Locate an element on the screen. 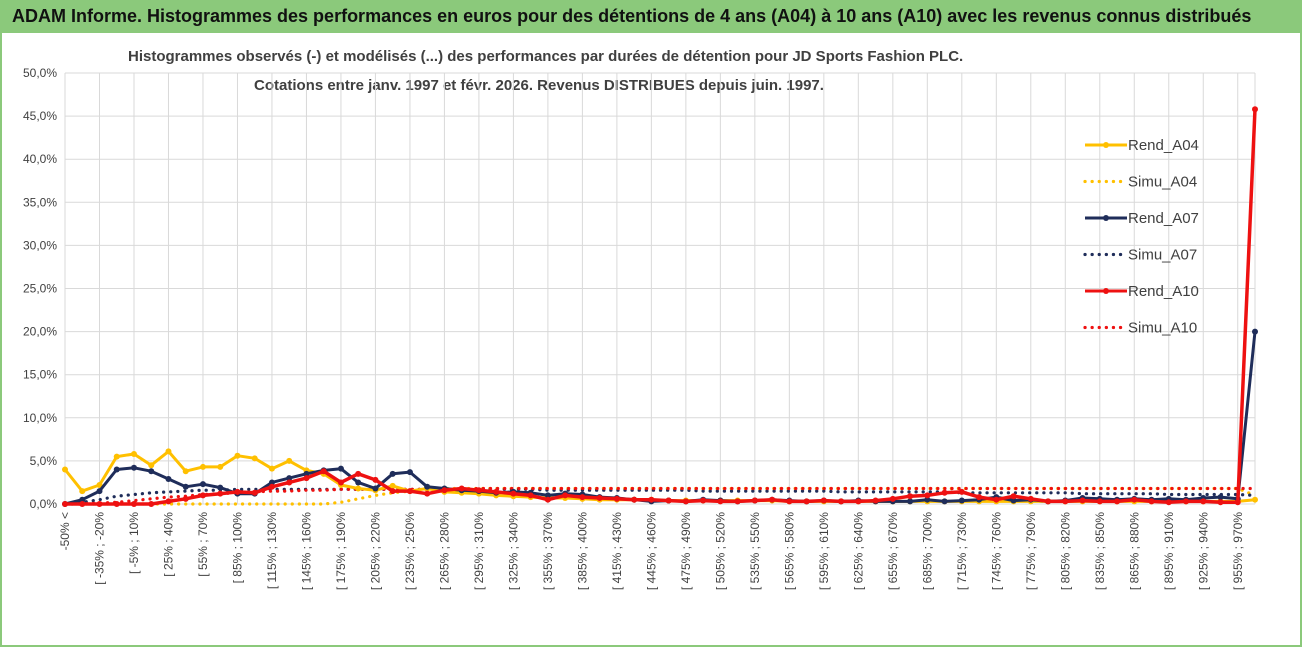 This screenshot has height=647, width=1302. x-tick-label: [ 265% ; 280% is located at coordinates (444, 551).